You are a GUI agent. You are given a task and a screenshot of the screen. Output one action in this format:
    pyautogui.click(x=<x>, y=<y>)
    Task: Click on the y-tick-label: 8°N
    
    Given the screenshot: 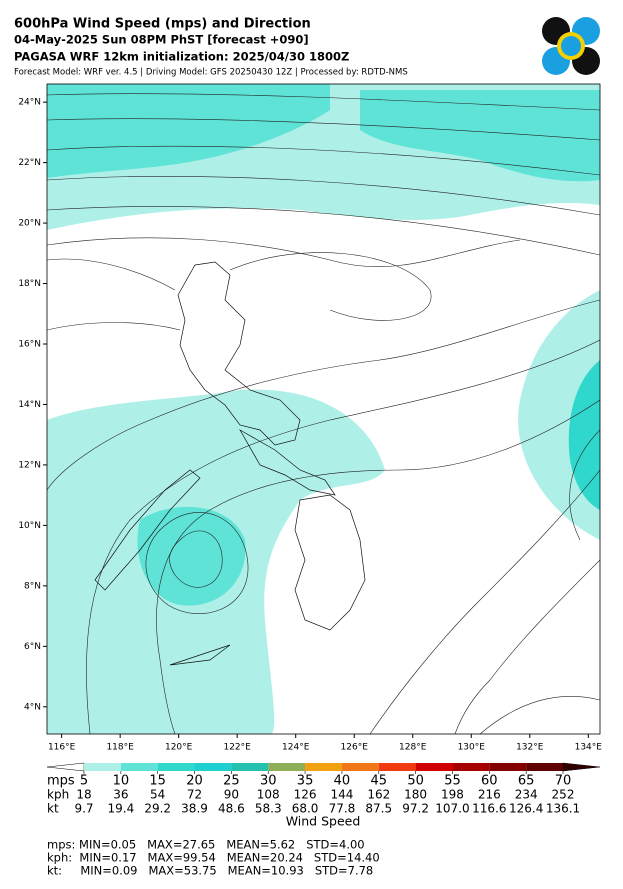 What is the action you would take?
    pyautogui.click(x=32, y=586)
    